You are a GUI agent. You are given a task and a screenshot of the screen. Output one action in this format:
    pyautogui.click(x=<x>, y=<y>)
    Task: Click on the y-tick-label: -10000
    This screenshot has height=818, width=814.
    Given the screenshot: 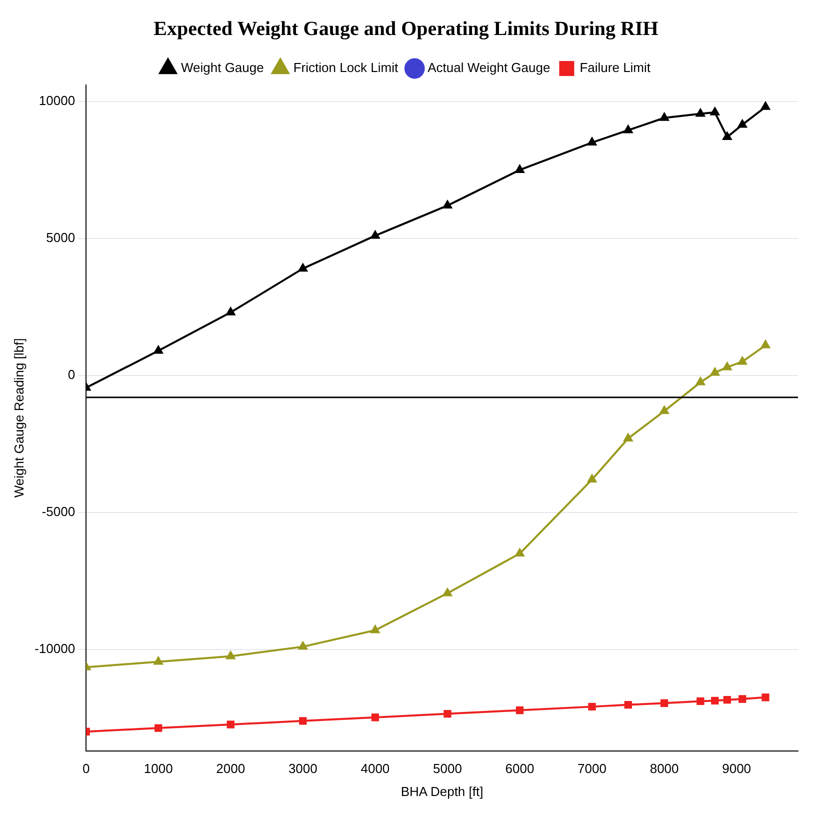 What is the action you would take?
    pyautogui.click(x=55, y=648)
    